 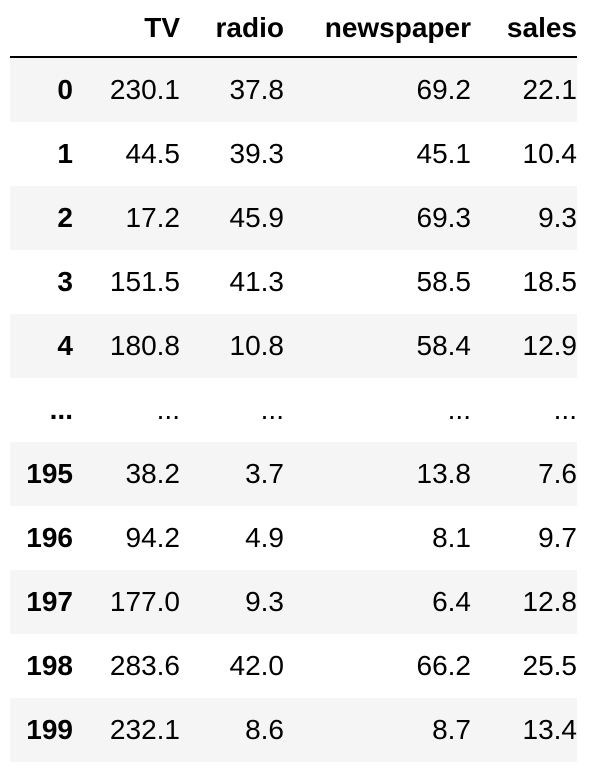 What do you see at coordinates (293, 89) in the screenshot?
I see `table-row: 0 230.1 37.8 69.2 22.1` at bounding box center [293, 89].